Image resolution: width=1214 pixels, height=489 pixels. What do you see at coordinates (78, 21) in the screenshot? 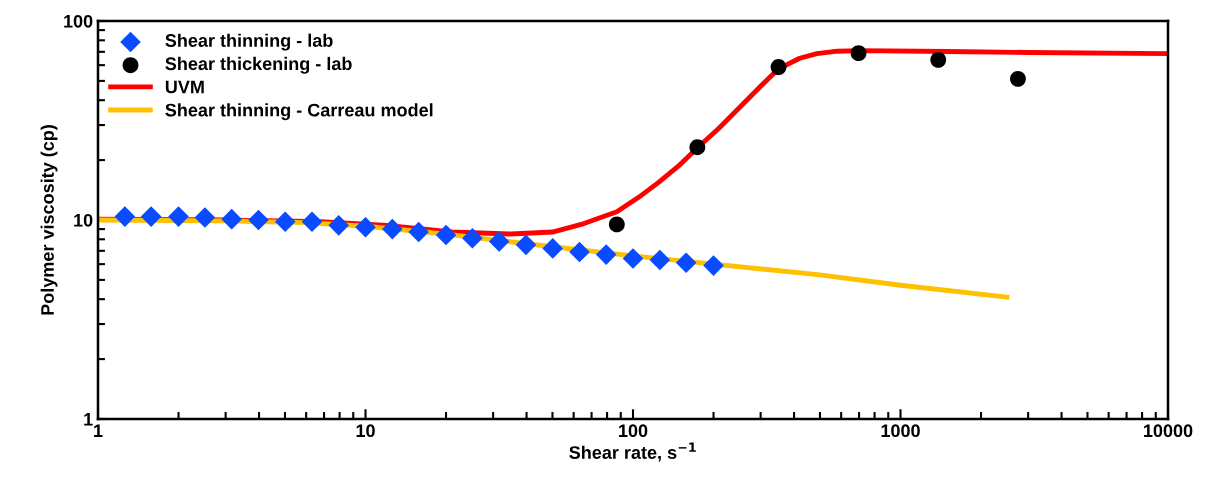
I see `y-tick-label: 100` at bounding box center [78, 21].